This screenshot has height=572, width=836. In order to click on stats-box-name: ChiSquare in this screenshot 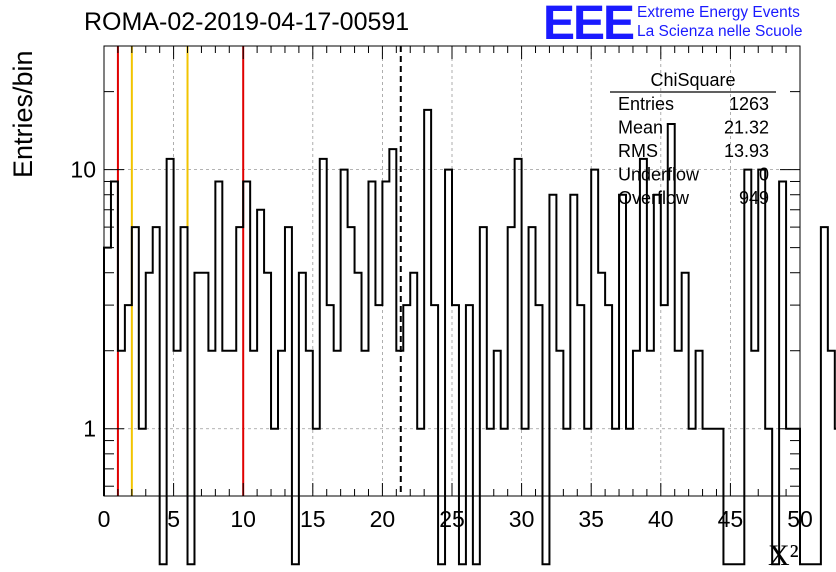, I will do `click(692, 80)`.